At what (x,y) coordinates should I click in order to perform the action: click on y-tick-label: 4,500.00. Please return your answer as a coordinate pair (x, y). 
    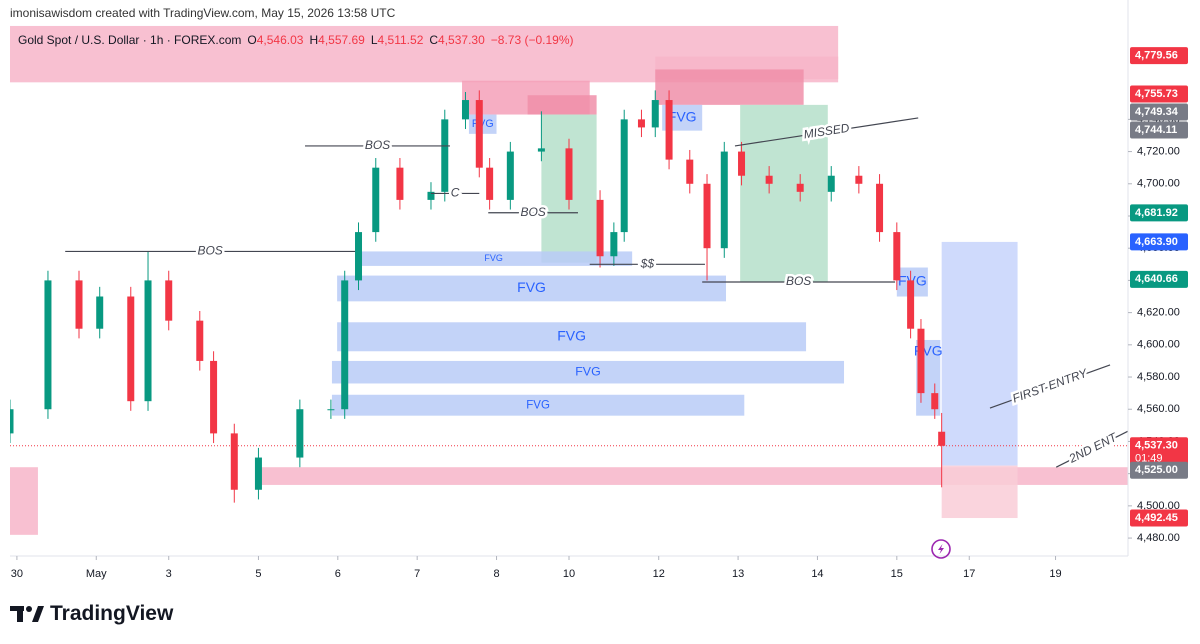
    Looking at the image, I should click on (1158, 506).